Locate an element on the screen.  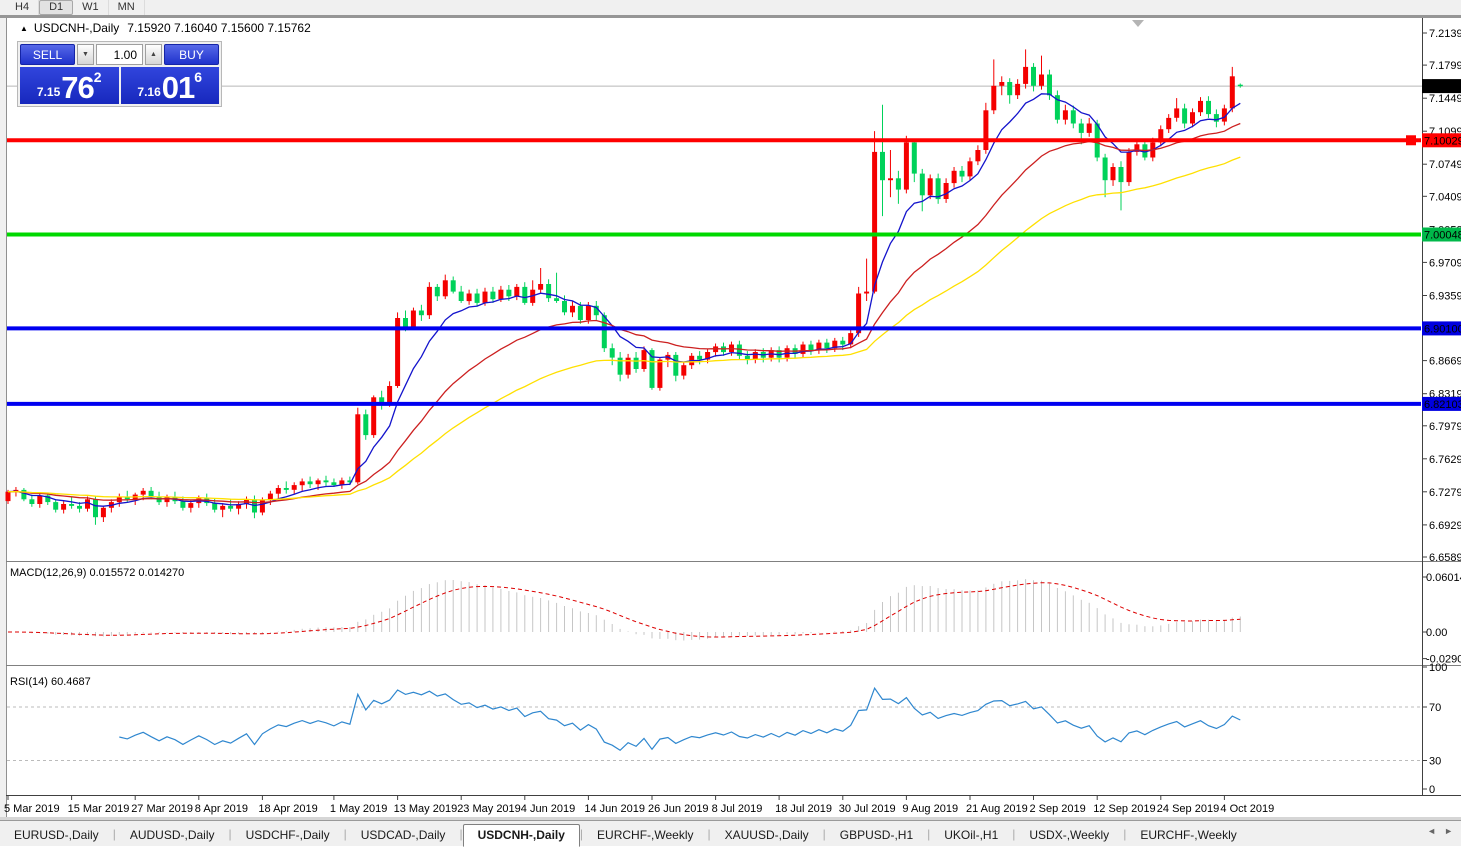
svg-text: 6.97090 is located at coordinates (1445, 263).